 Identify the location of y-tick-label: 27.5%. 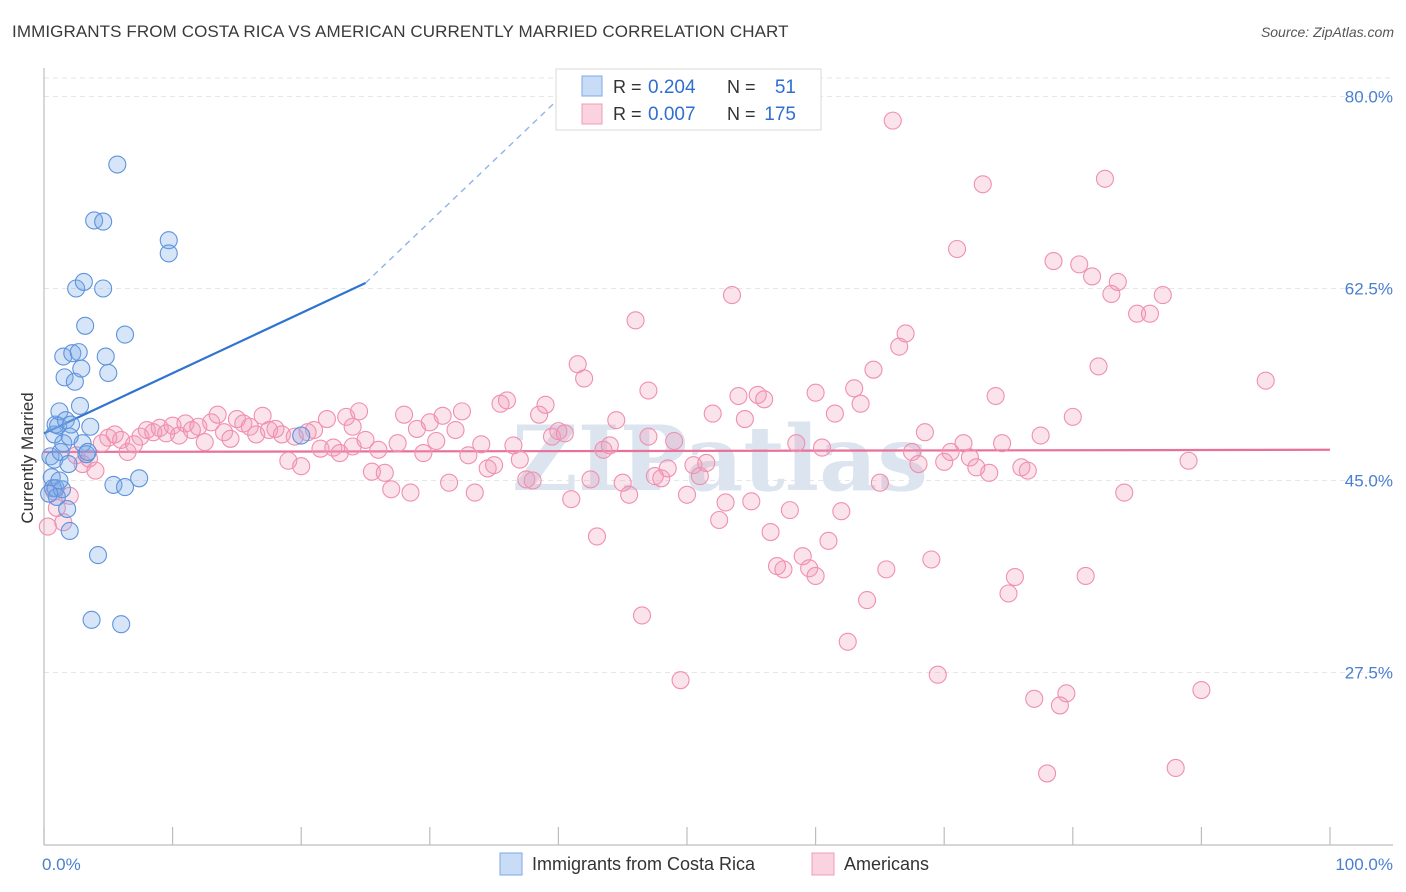
(1369, 673).